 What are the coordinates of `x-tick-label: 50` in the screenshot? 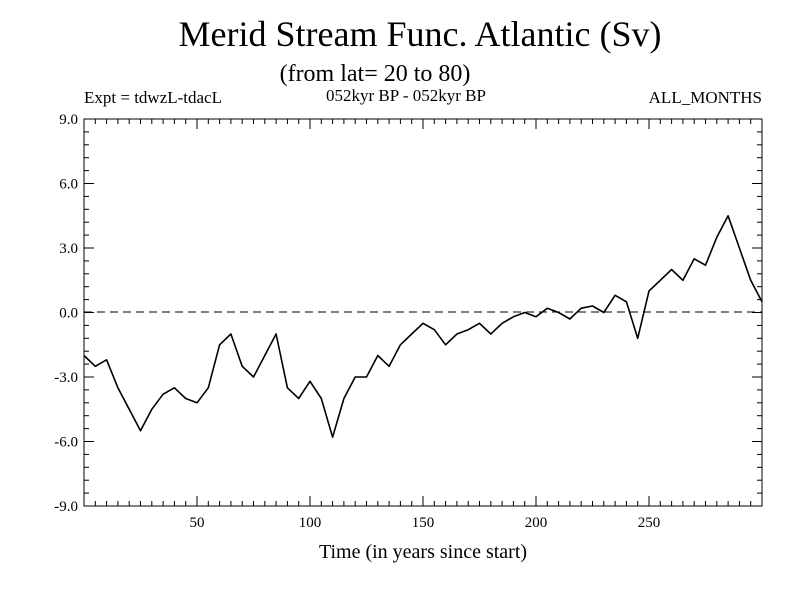 It's located at (197, 523).